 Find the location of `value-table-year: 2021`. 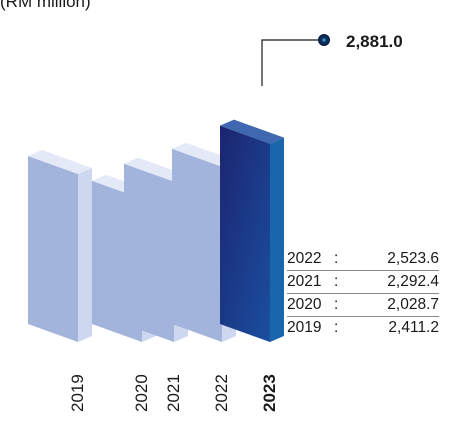

value-table-year: 2021 is located at coordinates (304, 281).